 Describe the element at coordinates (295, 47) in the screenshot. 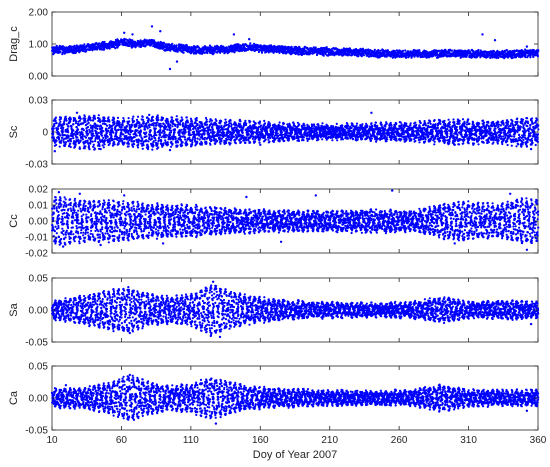

I see `scatter-points` at that location.